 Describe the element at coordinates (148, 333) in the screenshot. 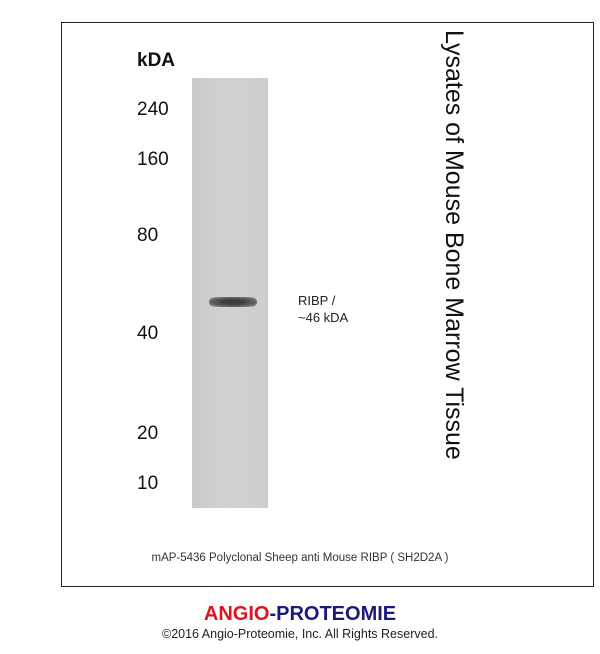

I see `marker-40: 40` at that location.